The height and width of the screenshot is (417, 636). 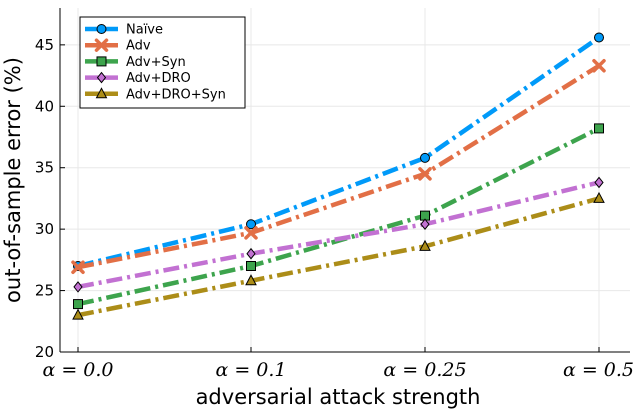 What do you see at coordinates (144, 30) in the screenshot?
I see `legend-label: Naïve` at bounding box center [144, 30].